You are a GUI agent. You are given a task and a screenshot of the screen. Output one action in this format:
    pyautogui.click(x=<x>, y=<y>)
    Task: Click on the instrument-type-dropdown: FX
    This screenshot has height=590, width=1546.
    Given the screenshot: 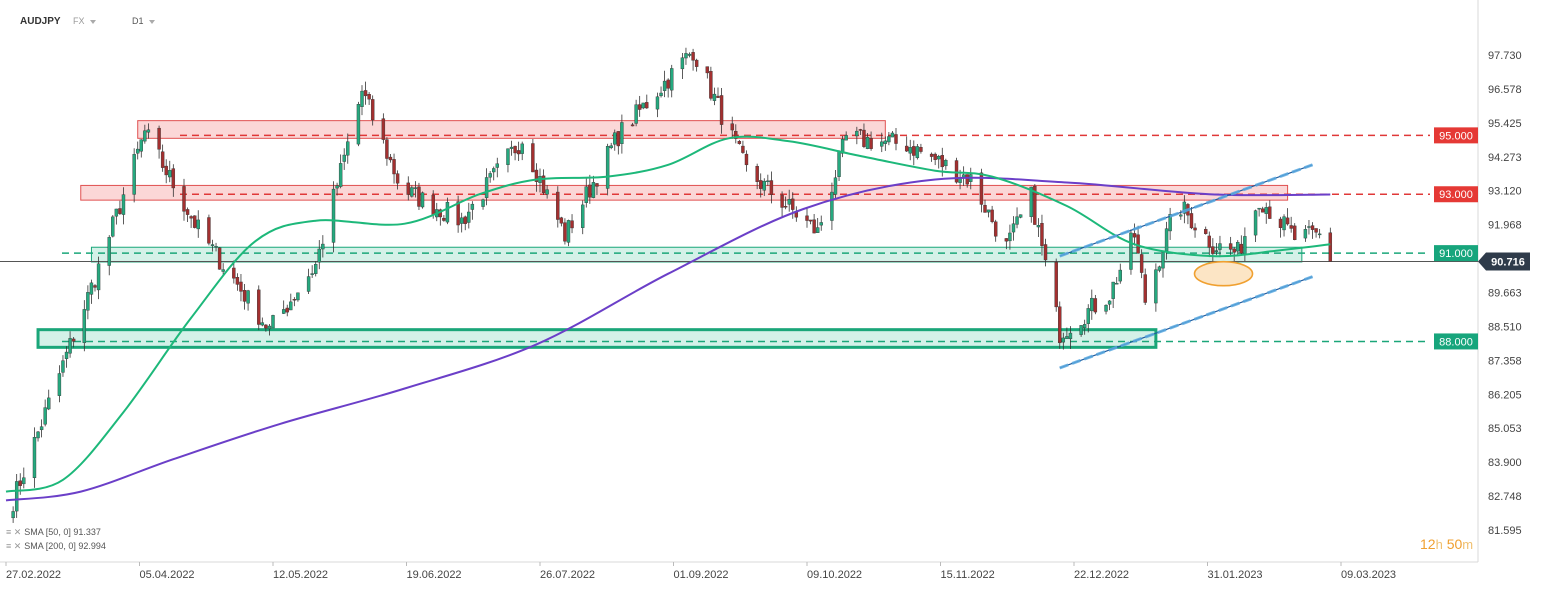 What is the action you would take?
    pyautogui.click(x=84, y=21)
    